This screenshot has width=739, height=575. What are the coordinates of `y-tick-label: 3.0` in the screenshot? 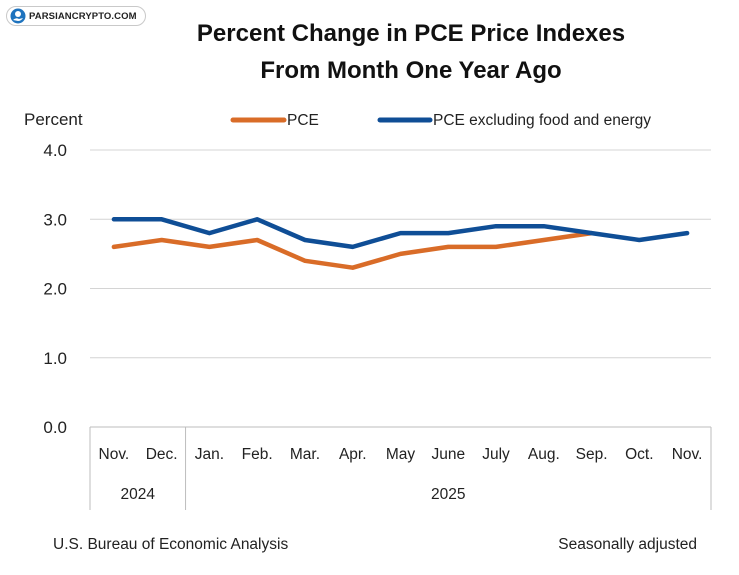 It's located at (55, 219).